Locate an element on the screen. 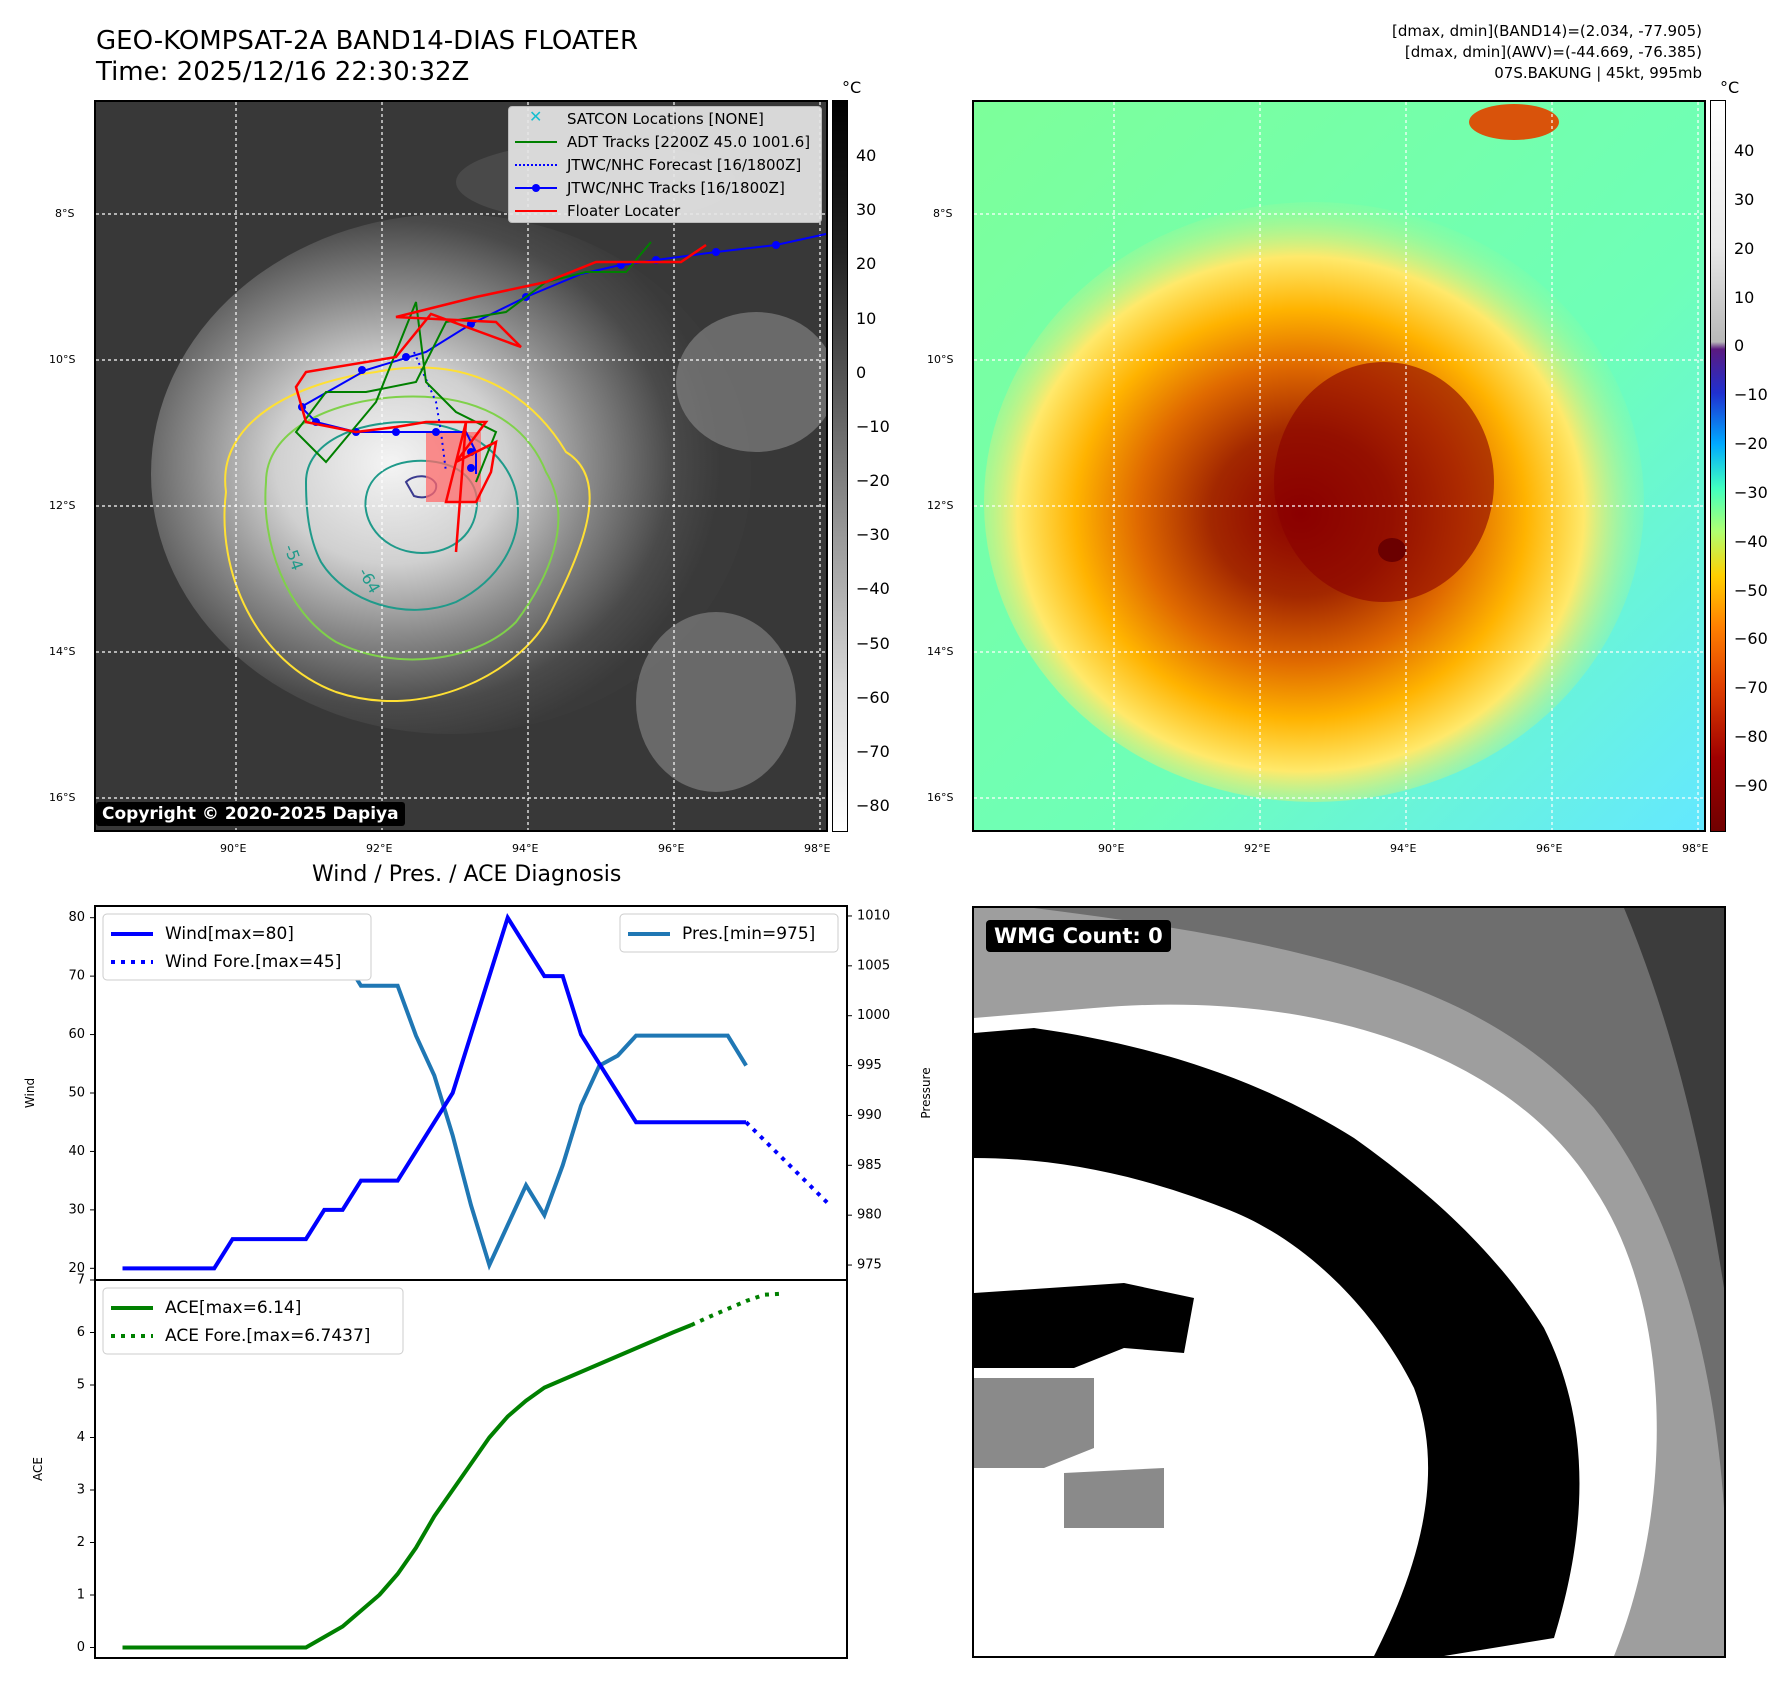 The height and width of the screenshot is (1690, 1788). colorbar-tick-label: 40 is located at coordinates (1744, 150).